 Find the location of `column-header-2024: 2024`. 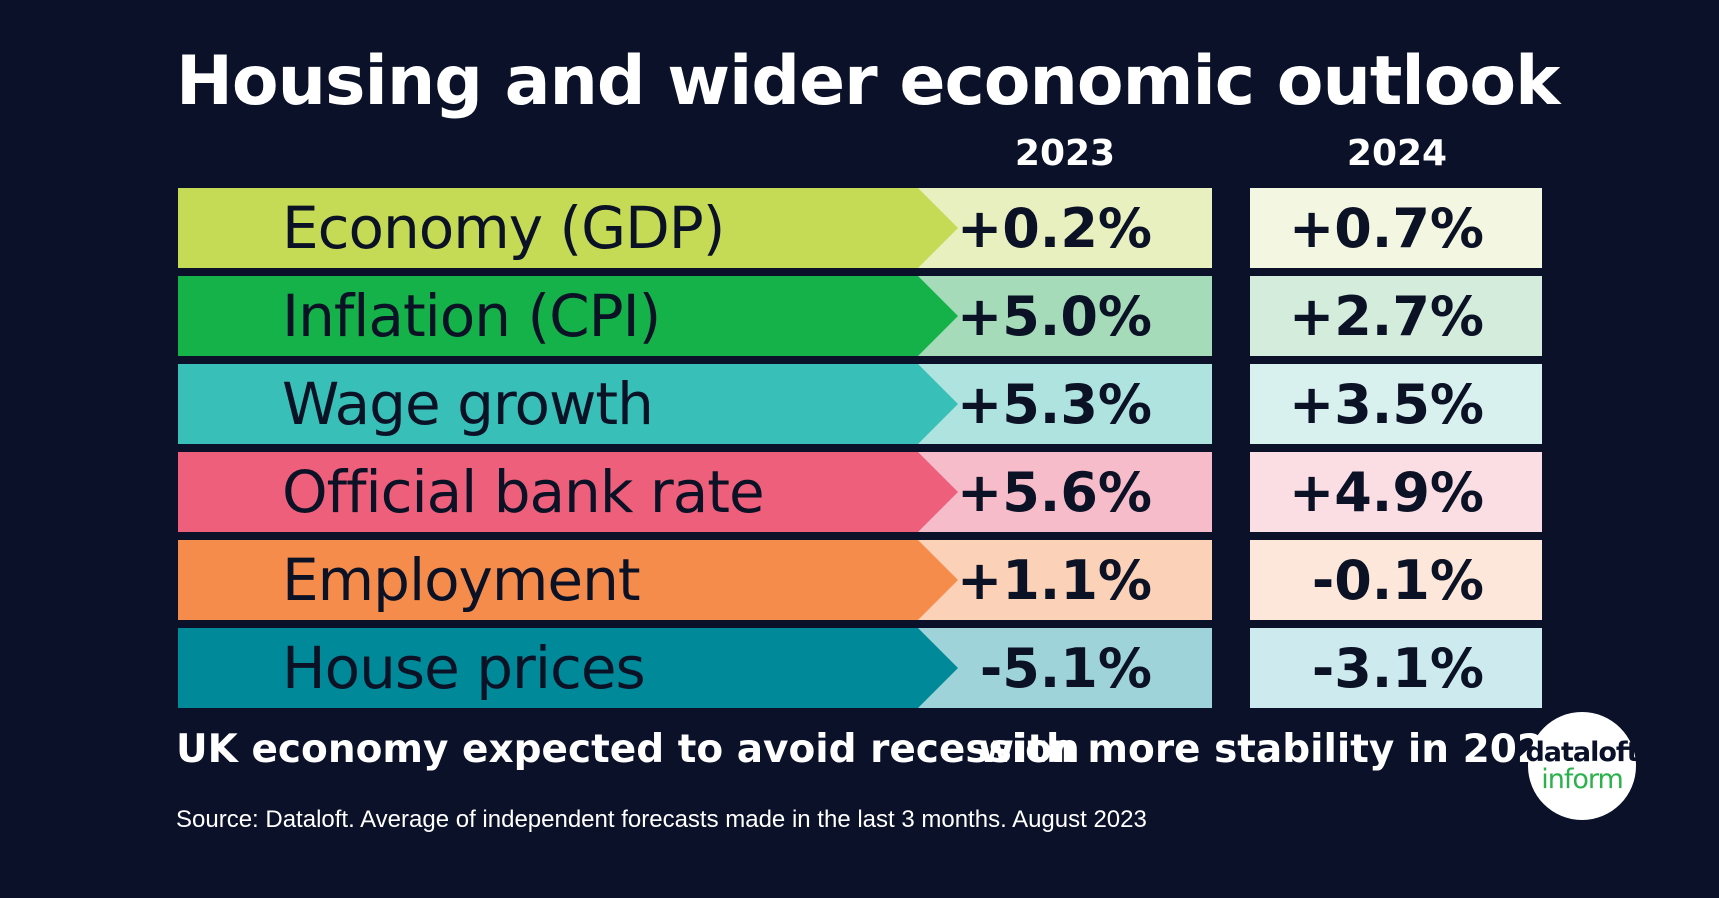

column-header-2024: 2024 is located at coordinates (1397, 153).